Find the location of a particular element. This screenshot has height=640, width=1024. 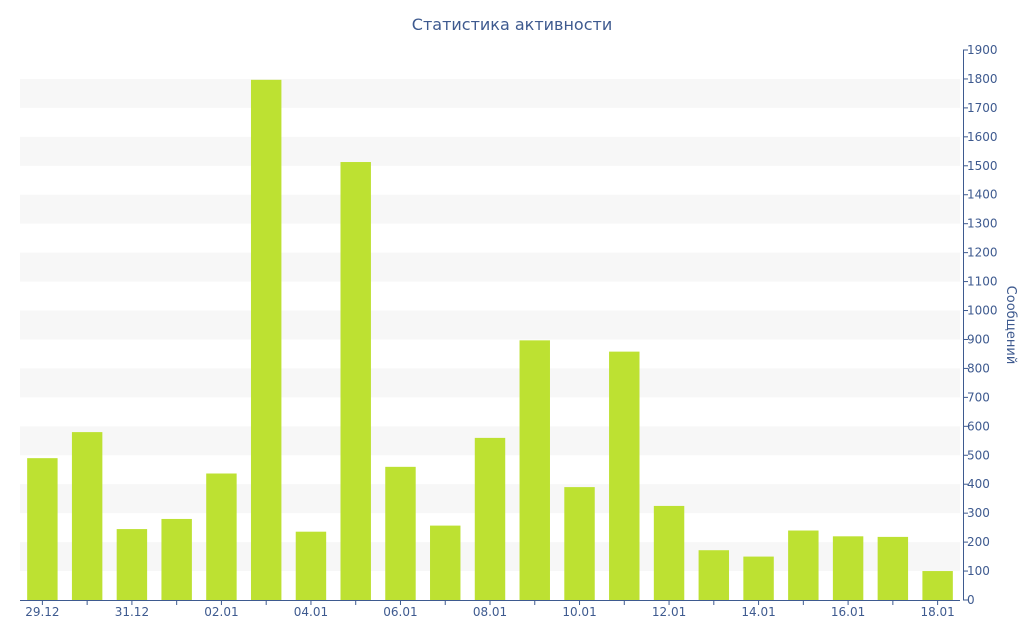

bar-04.01 is located at coordinates (311, 565).